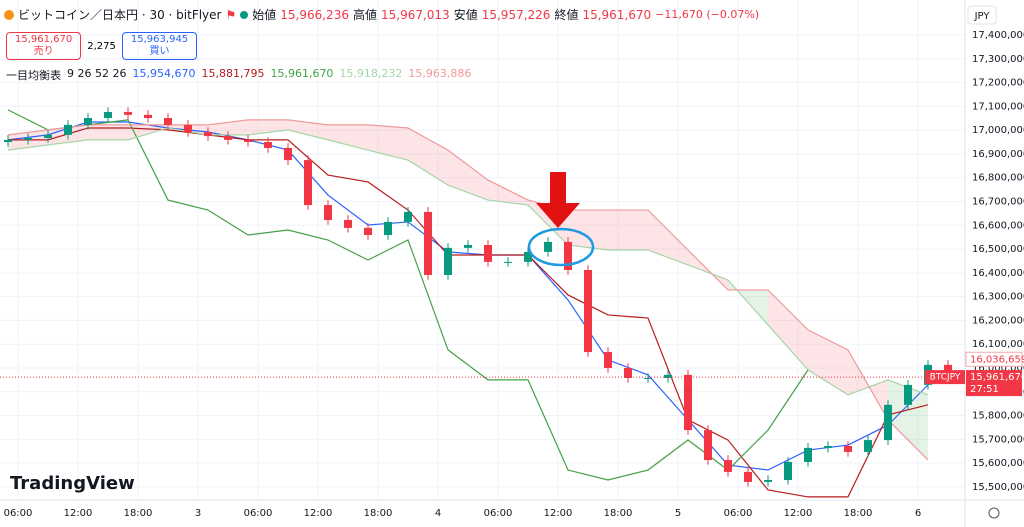 This screenshot has height=527, width=1024. Describe the element at coordinates (440, 73) in the screenshot. I see `indicator-value: 15,963,886` at that location.